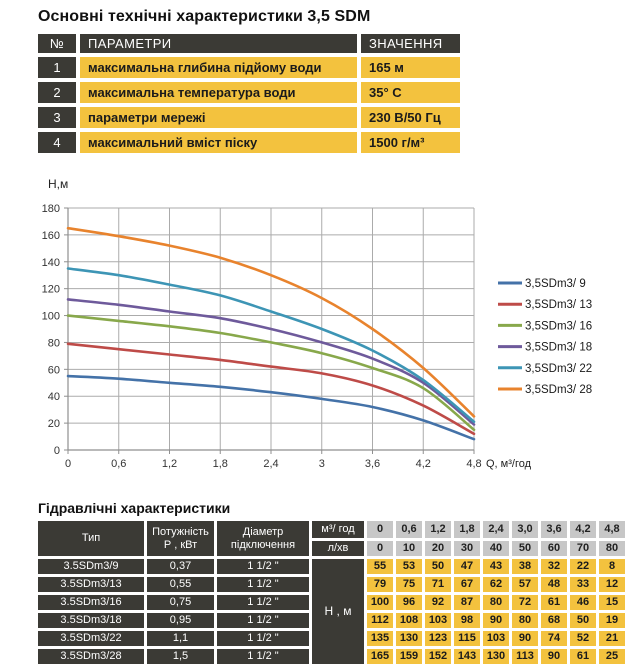  I want to click on pump-type-cell: 3.5SDm3/22, so click(91, 638).